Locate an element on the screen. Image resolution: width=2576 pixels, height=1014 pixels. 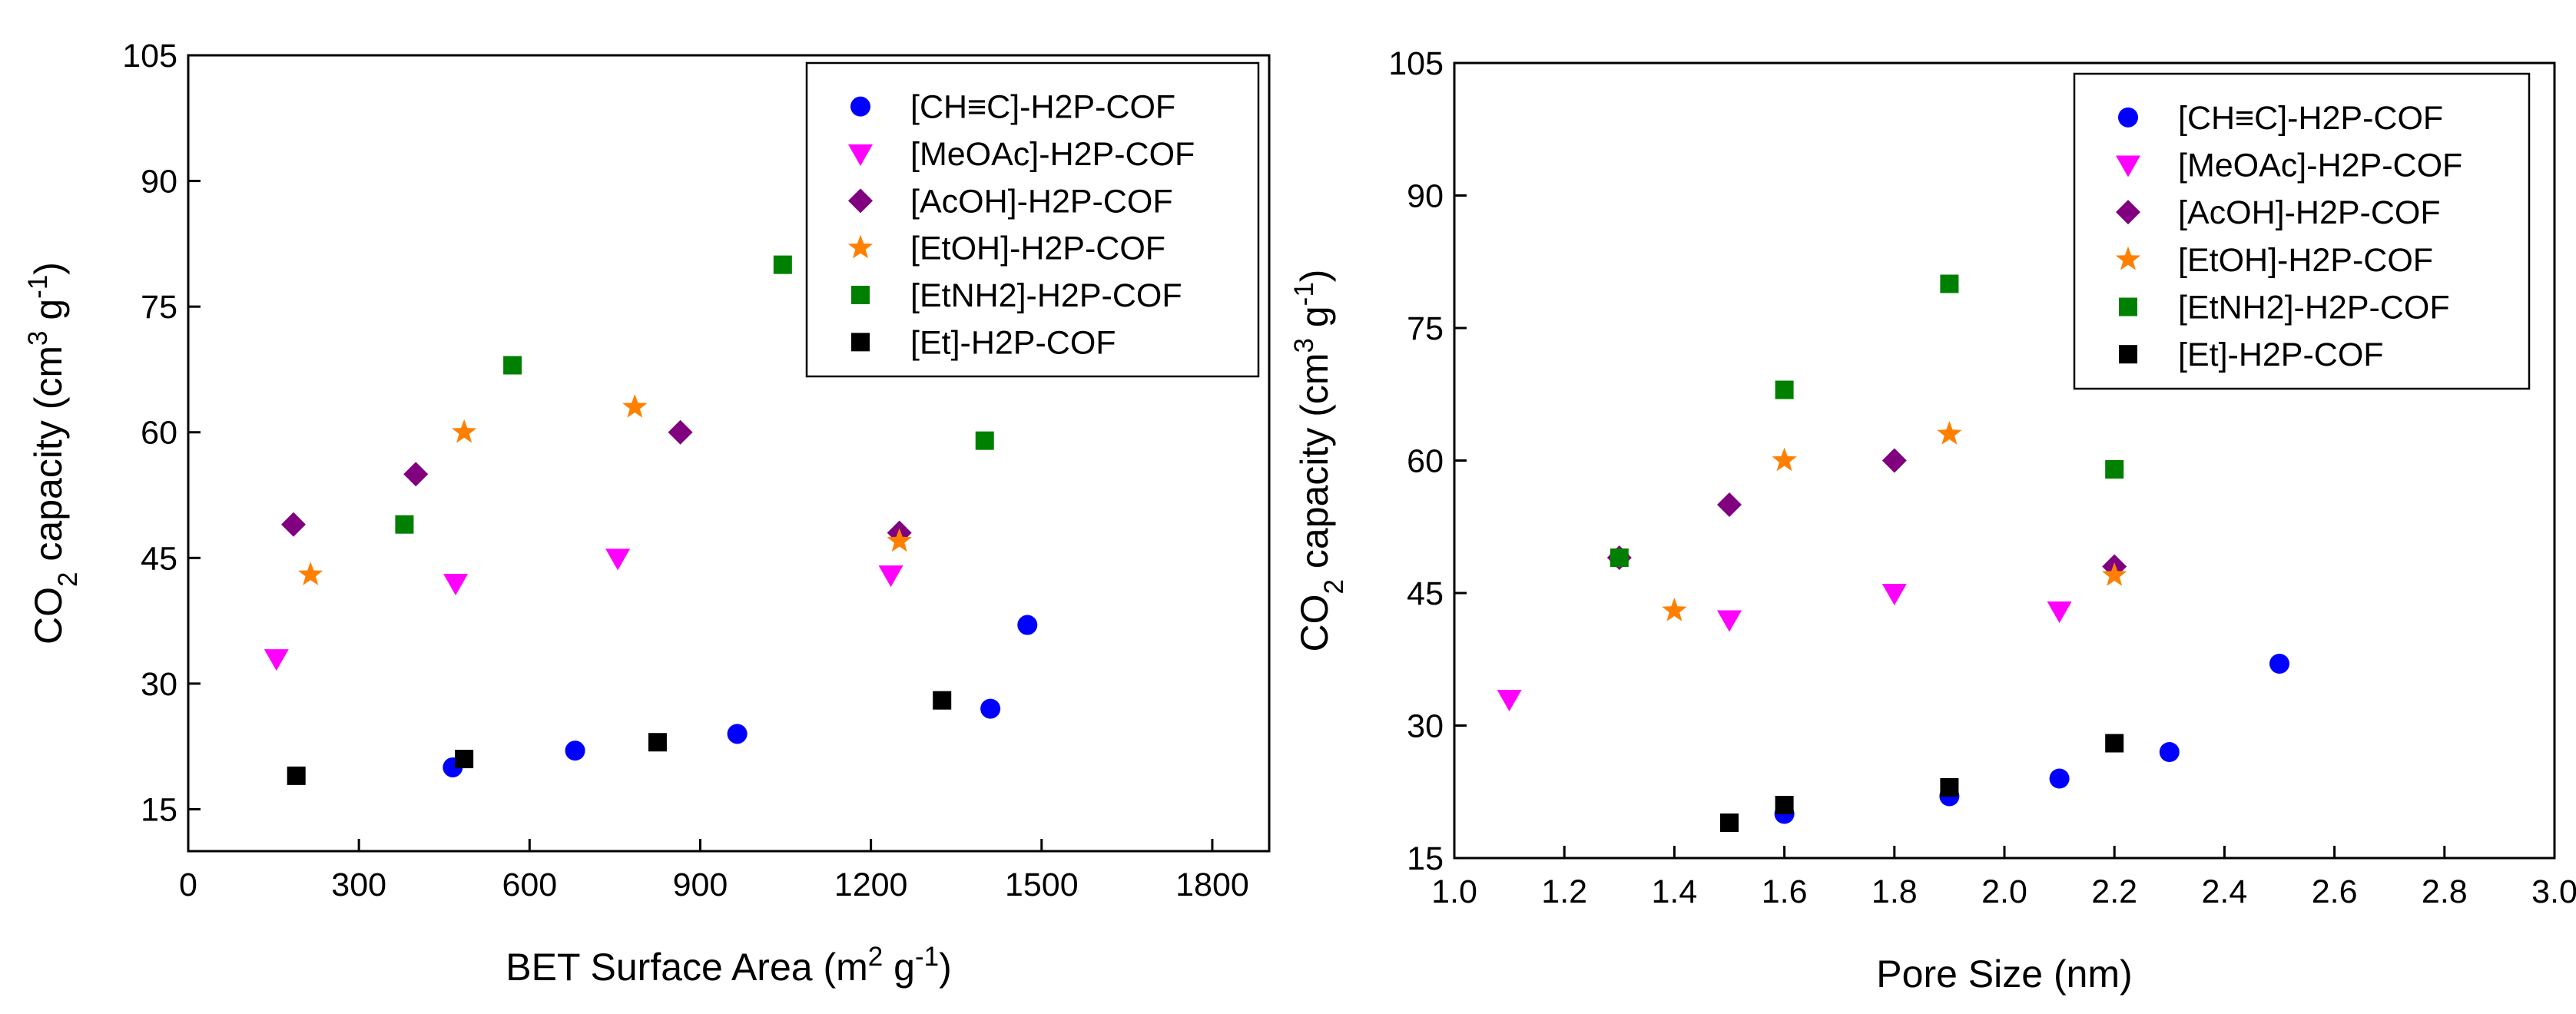
series-ch-c-h2p-cof is located at coordinates (740, 696).